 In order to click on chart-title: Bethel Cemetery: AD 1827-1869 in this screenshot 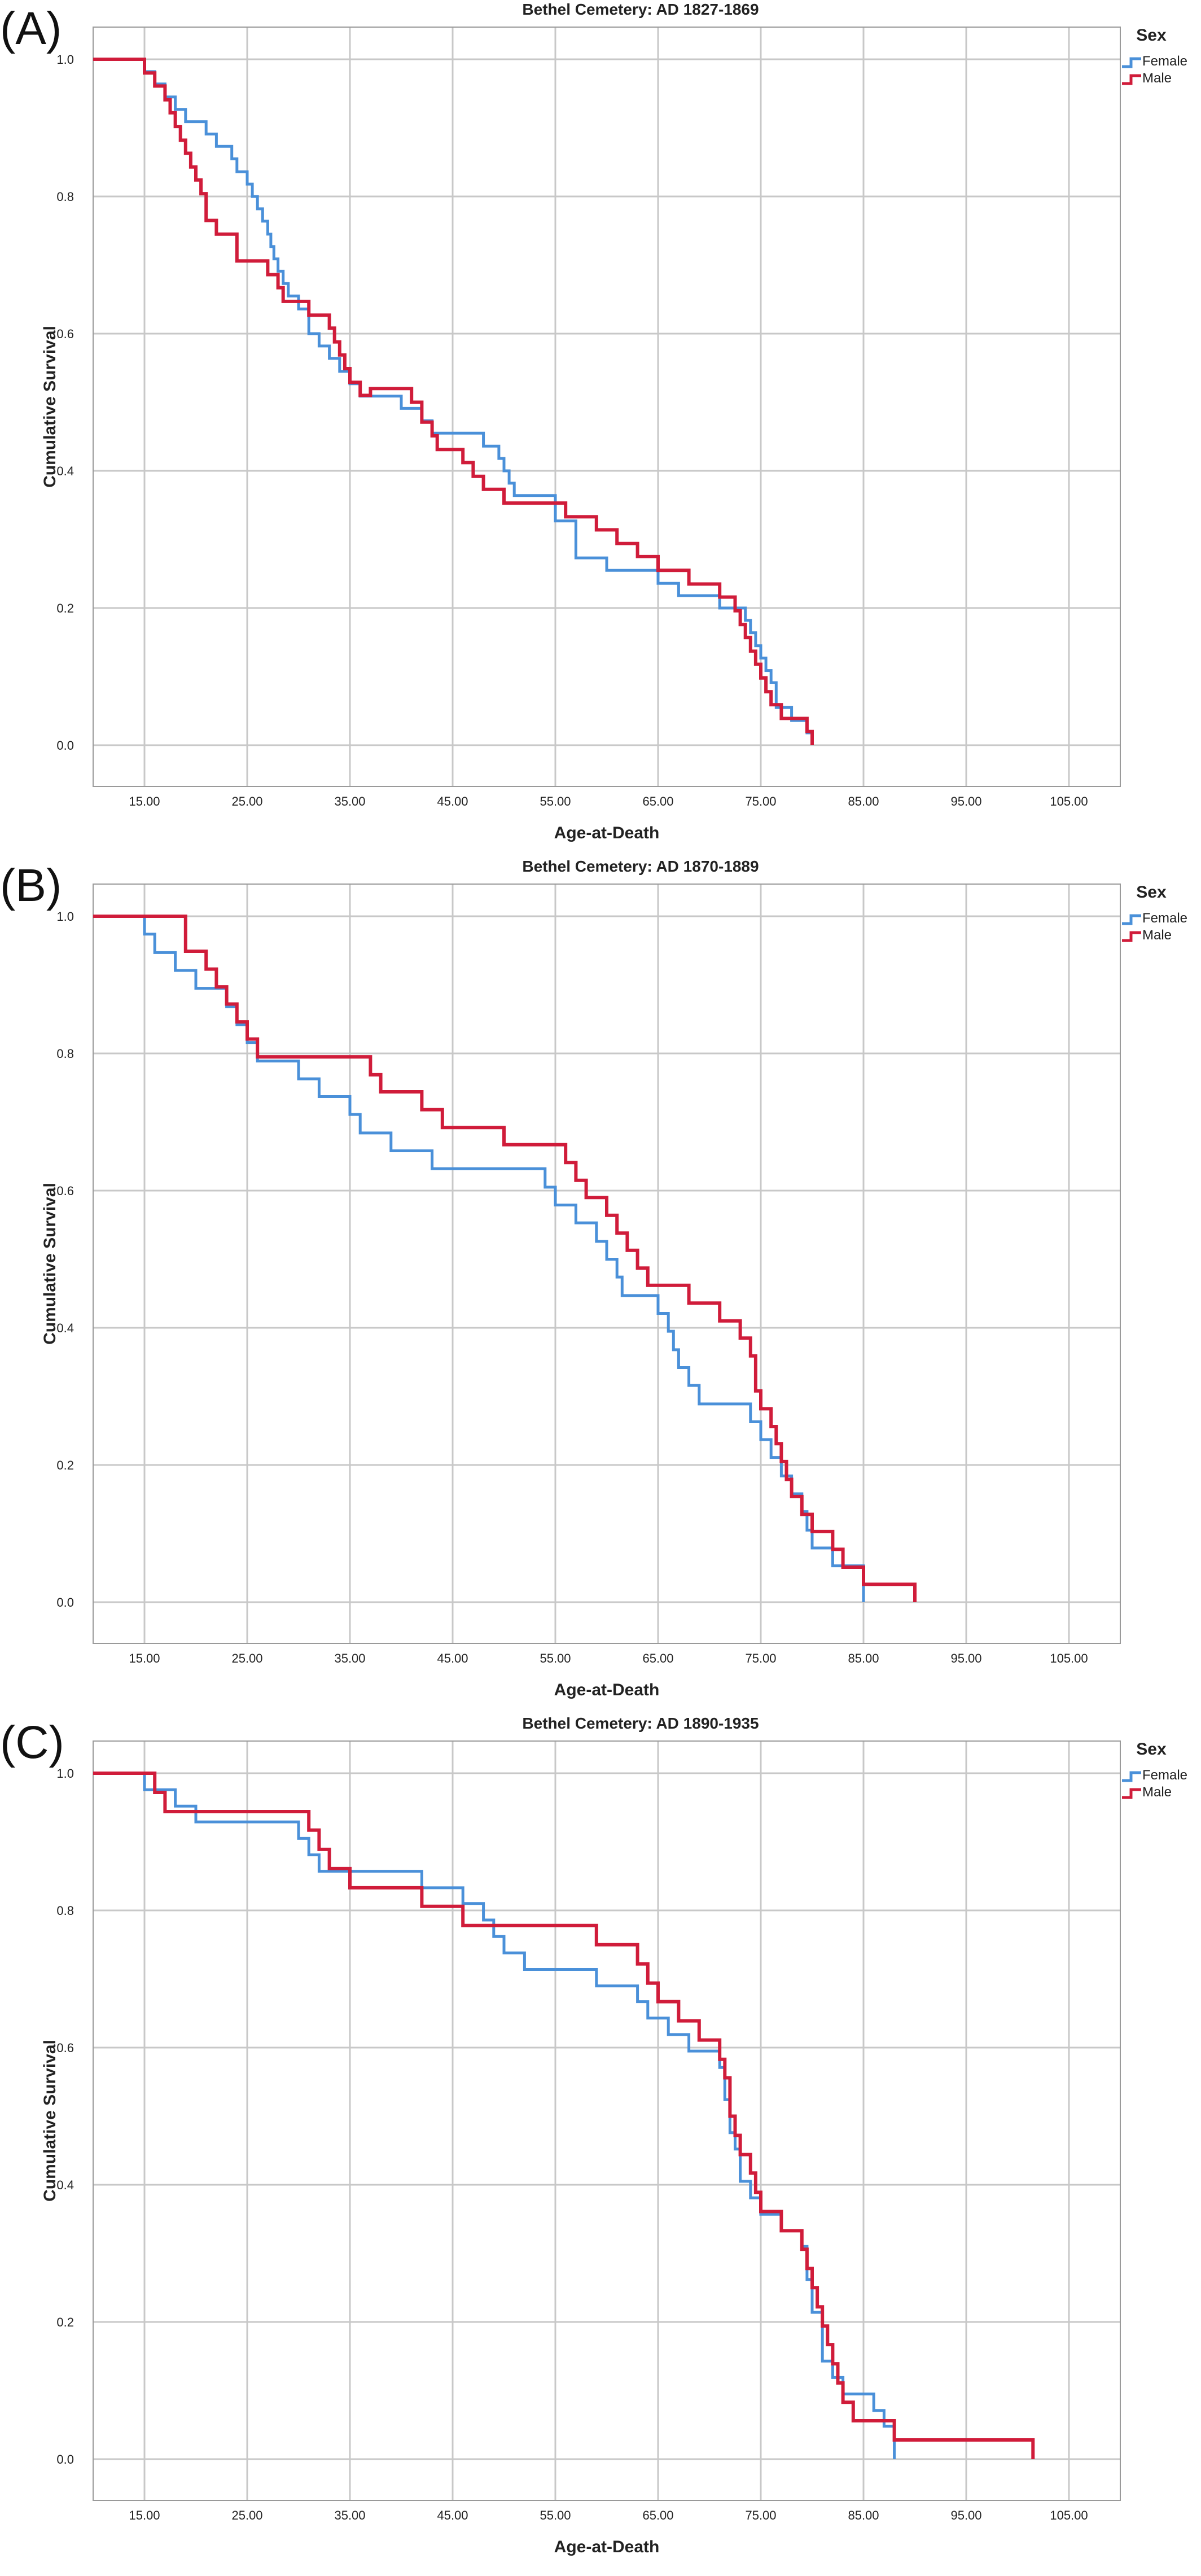, I will do `click(640, 9)`.